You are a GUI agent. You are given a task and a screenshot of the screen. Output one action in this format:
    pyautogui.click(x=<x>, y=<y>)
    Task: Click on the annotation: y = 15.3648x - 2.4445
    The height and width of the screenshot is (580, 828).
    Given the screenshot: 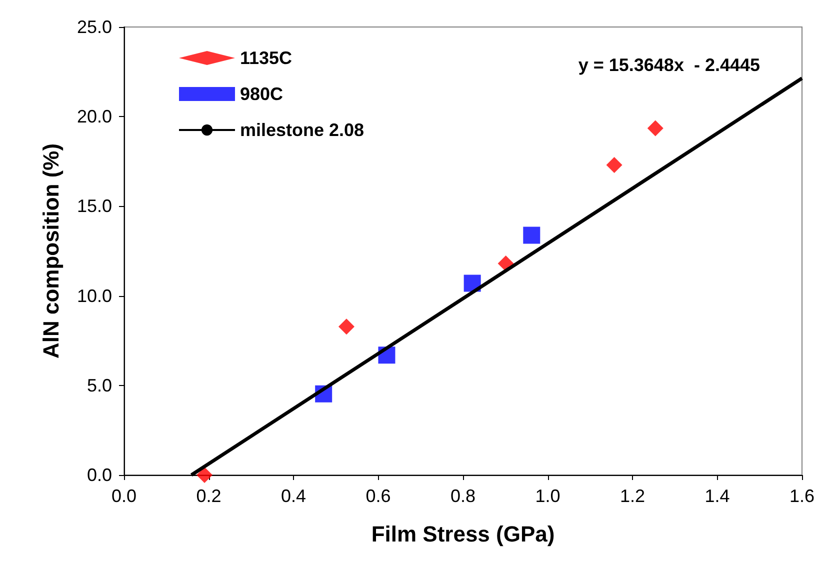 What is the action you would take?
    pyautogui.click(x=669, y=65)
    